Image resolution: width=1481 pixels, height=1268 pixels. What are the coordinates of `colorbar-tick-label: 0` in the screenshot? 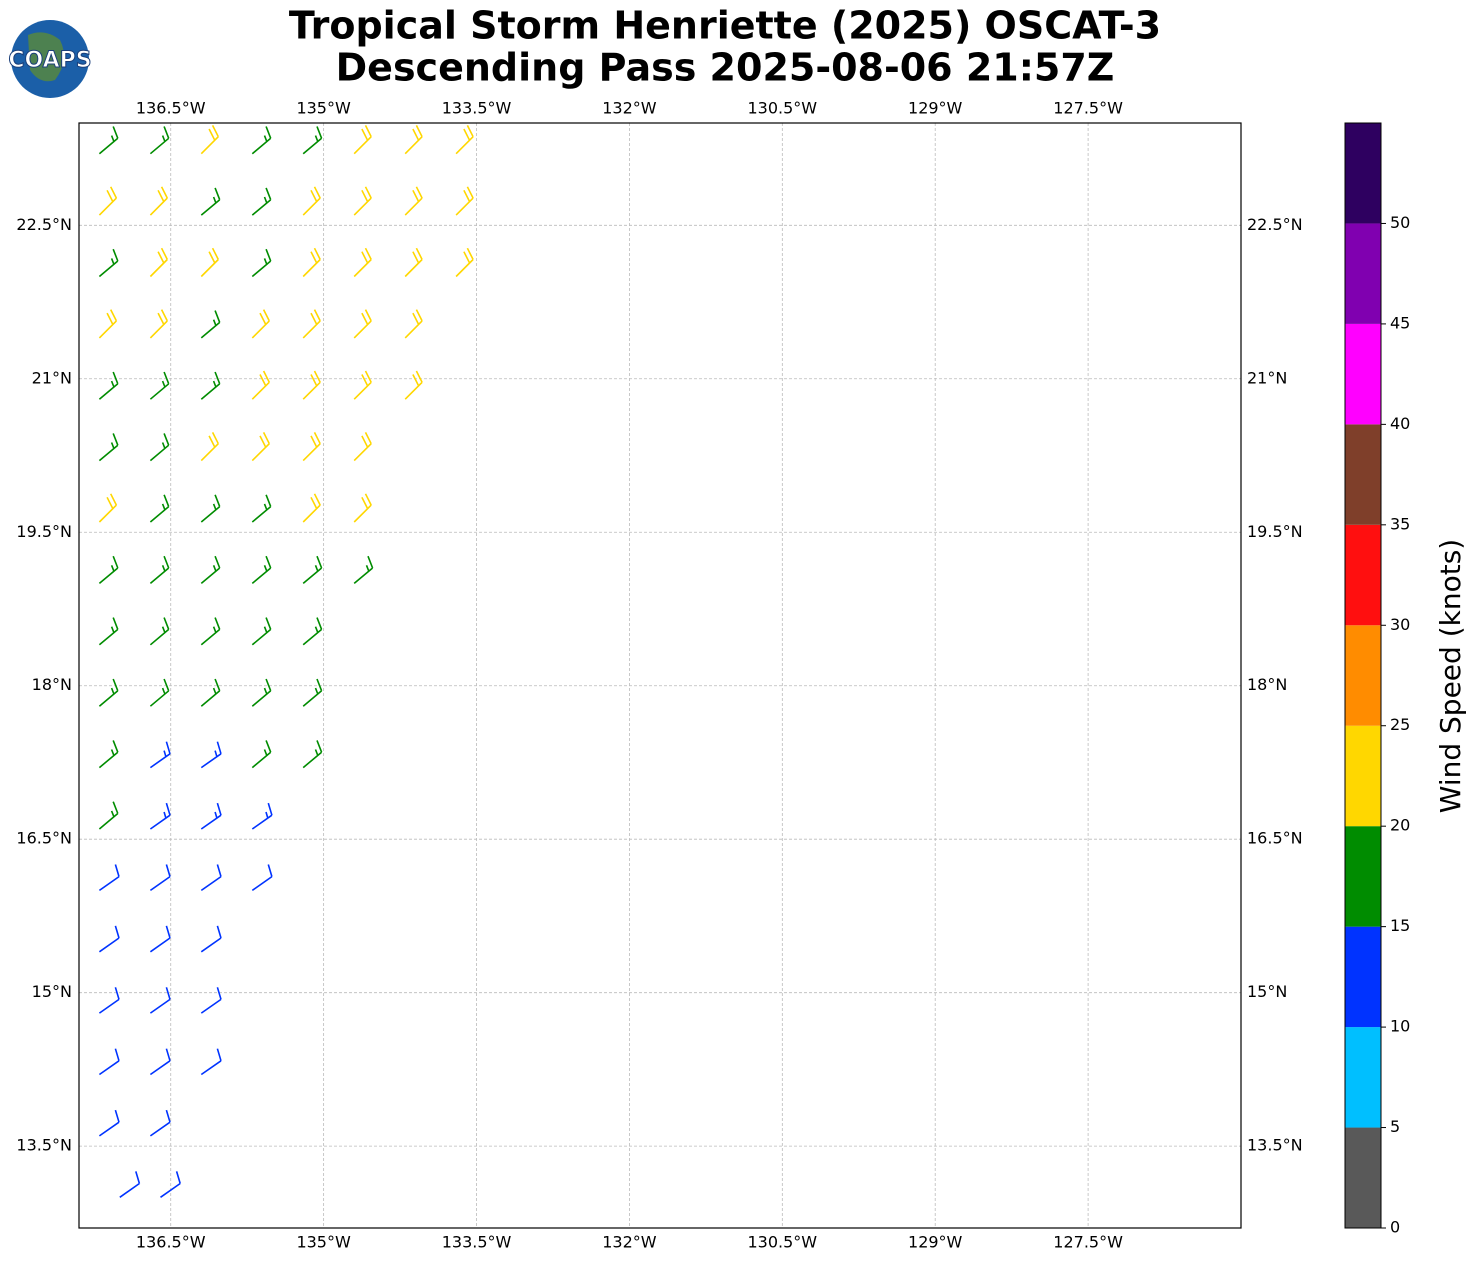 It's located at (1395, 1227).